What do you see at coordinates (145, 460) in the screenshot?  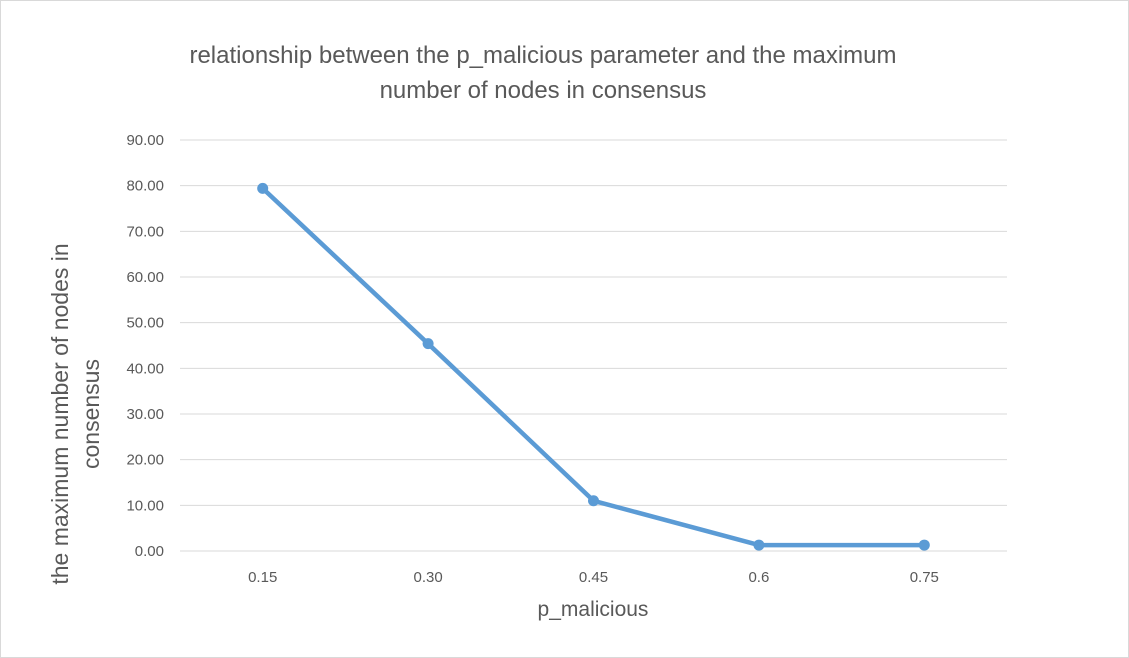 I see `y-tick-label: 20.00` at bounding box center [145, 460].